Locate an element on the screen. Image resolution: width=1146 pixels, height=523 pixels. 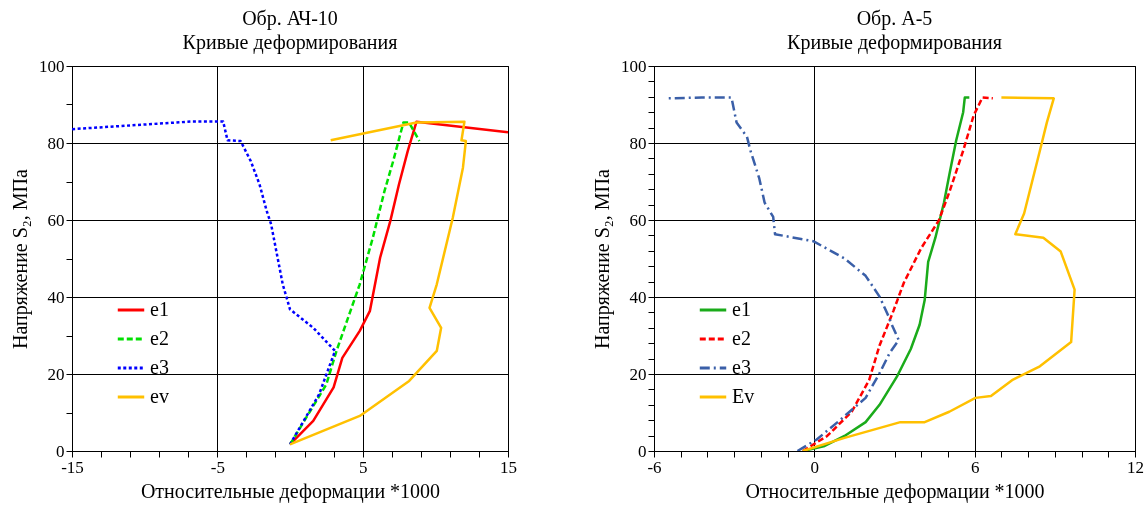
x-tick-label: -6 is located at coordinates (654, 467).